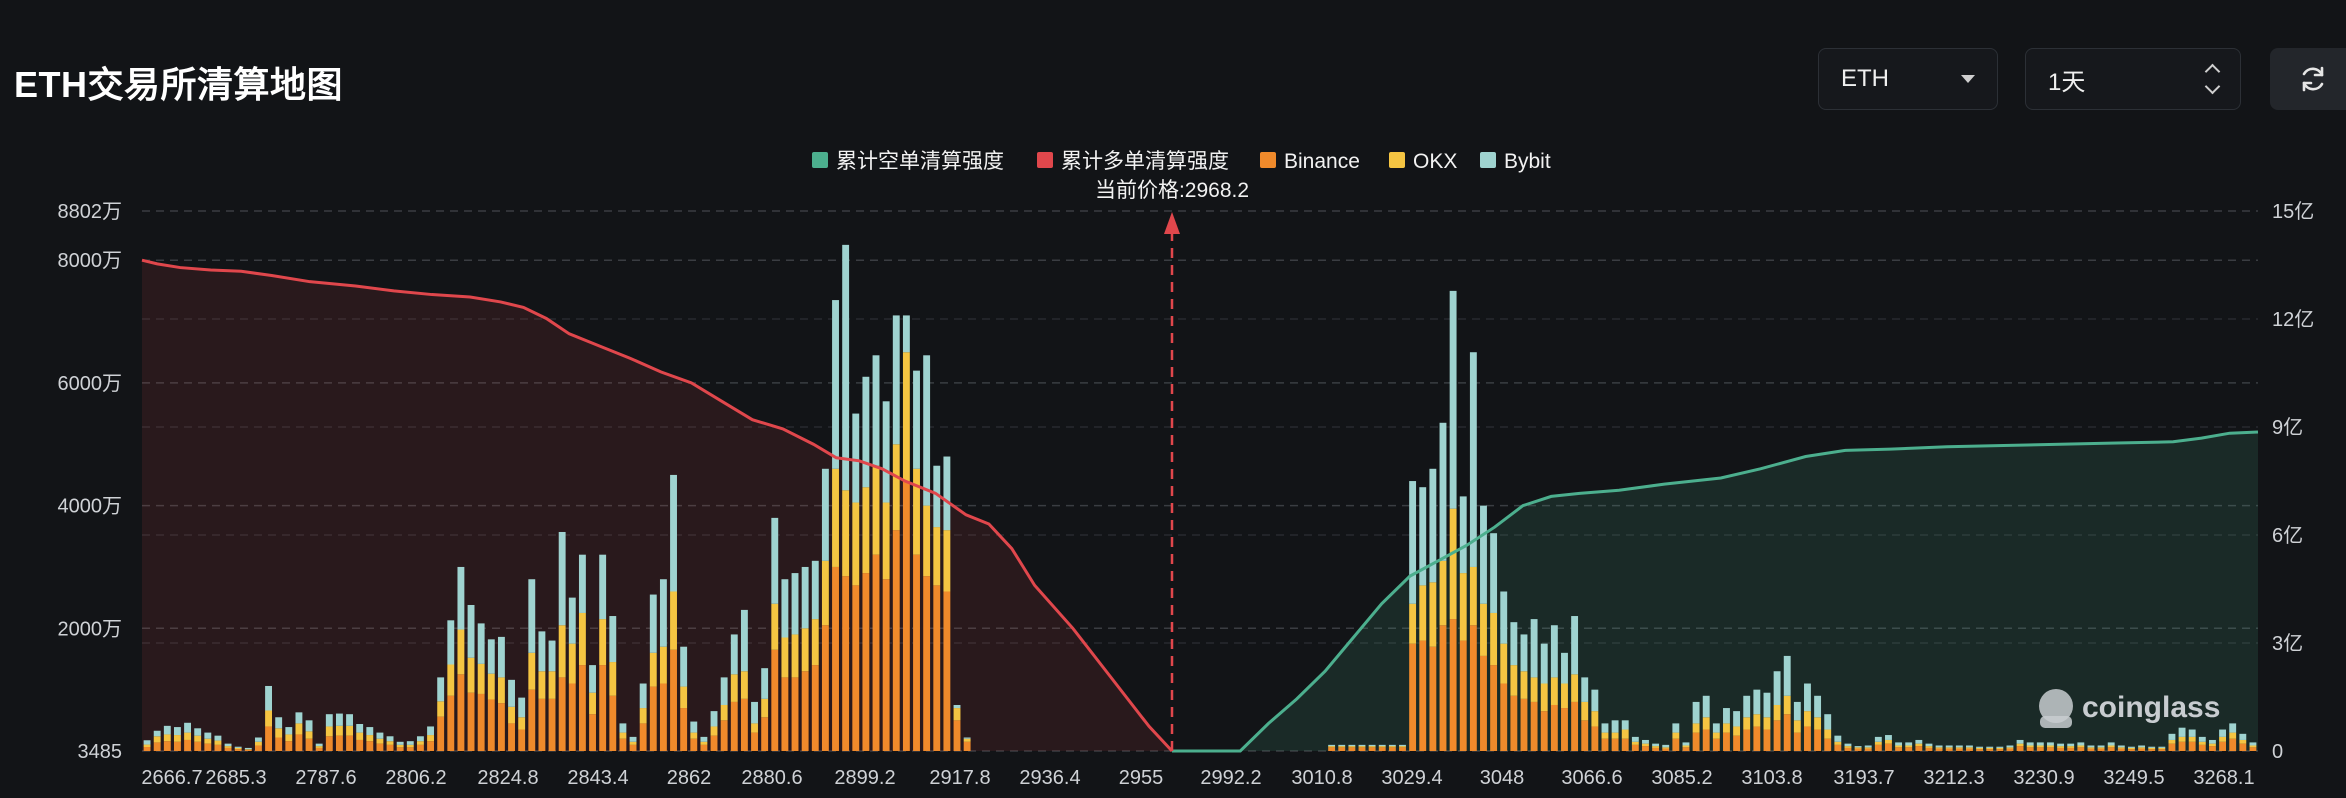 The width and height of the screenshot is (2346, 798). Describe the element at coordinates (1172, 190) in the screenshot. I see `current-price-label: 当前价格:2968.2` at that location.